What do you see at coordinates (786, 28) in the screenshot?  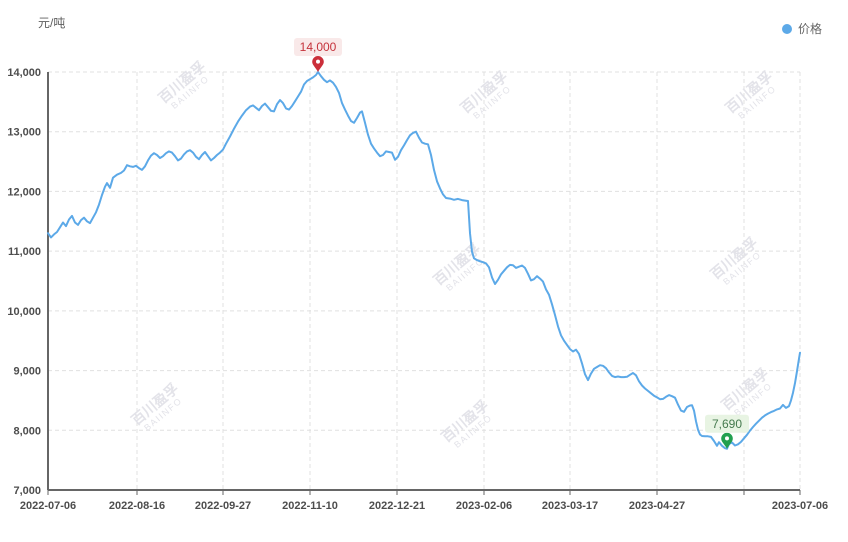 I see `legend-dot-icon` at bounding box center [786, 28].